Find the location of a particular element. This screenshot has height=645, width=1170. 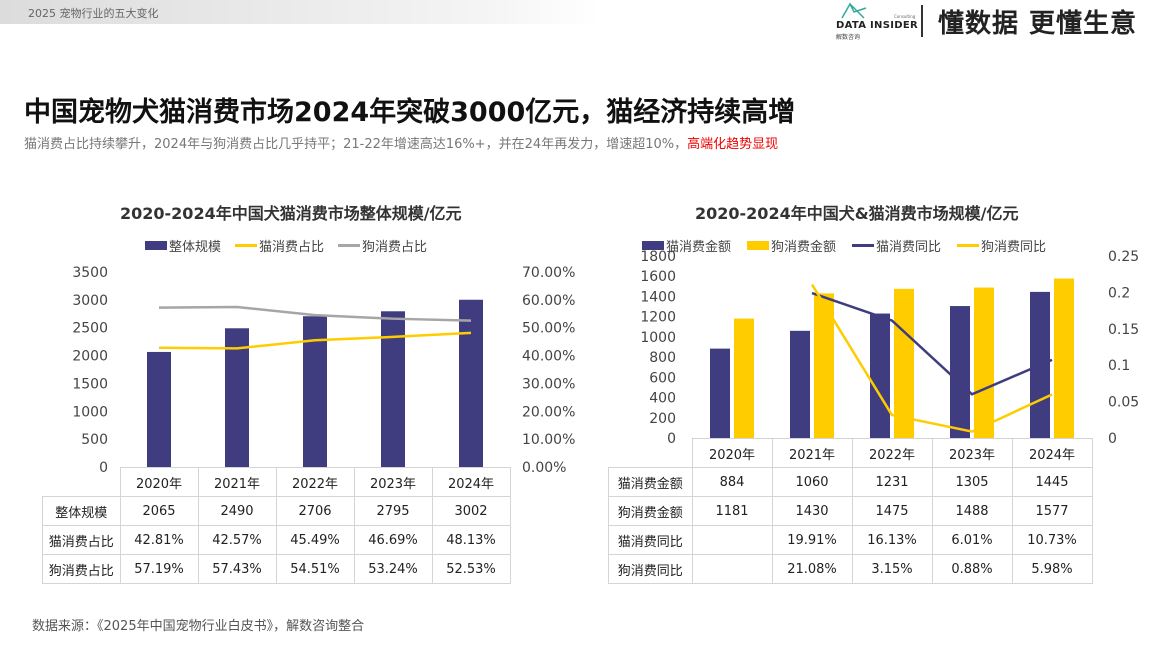

data-label: 2706 is located at coordinates (315, 511).